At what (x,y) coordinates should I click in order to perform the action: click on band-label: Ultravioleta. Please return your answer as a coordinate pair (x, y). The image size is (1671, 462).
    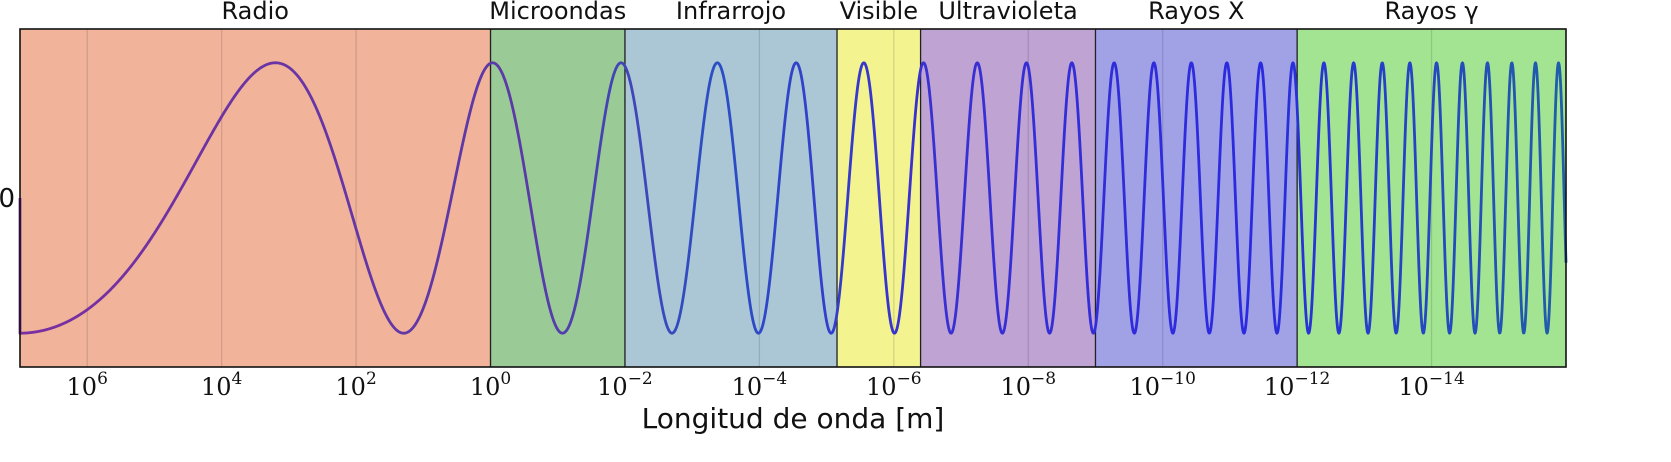
    Looking at the image, I should click on (1007, 12).